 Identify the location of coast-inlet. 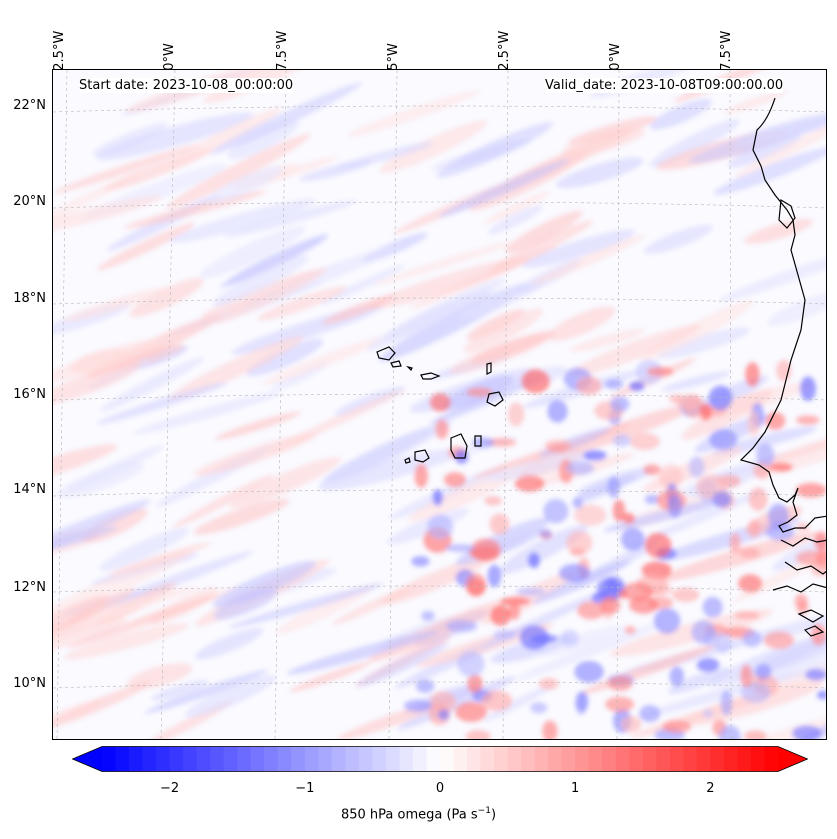
(803, 542).